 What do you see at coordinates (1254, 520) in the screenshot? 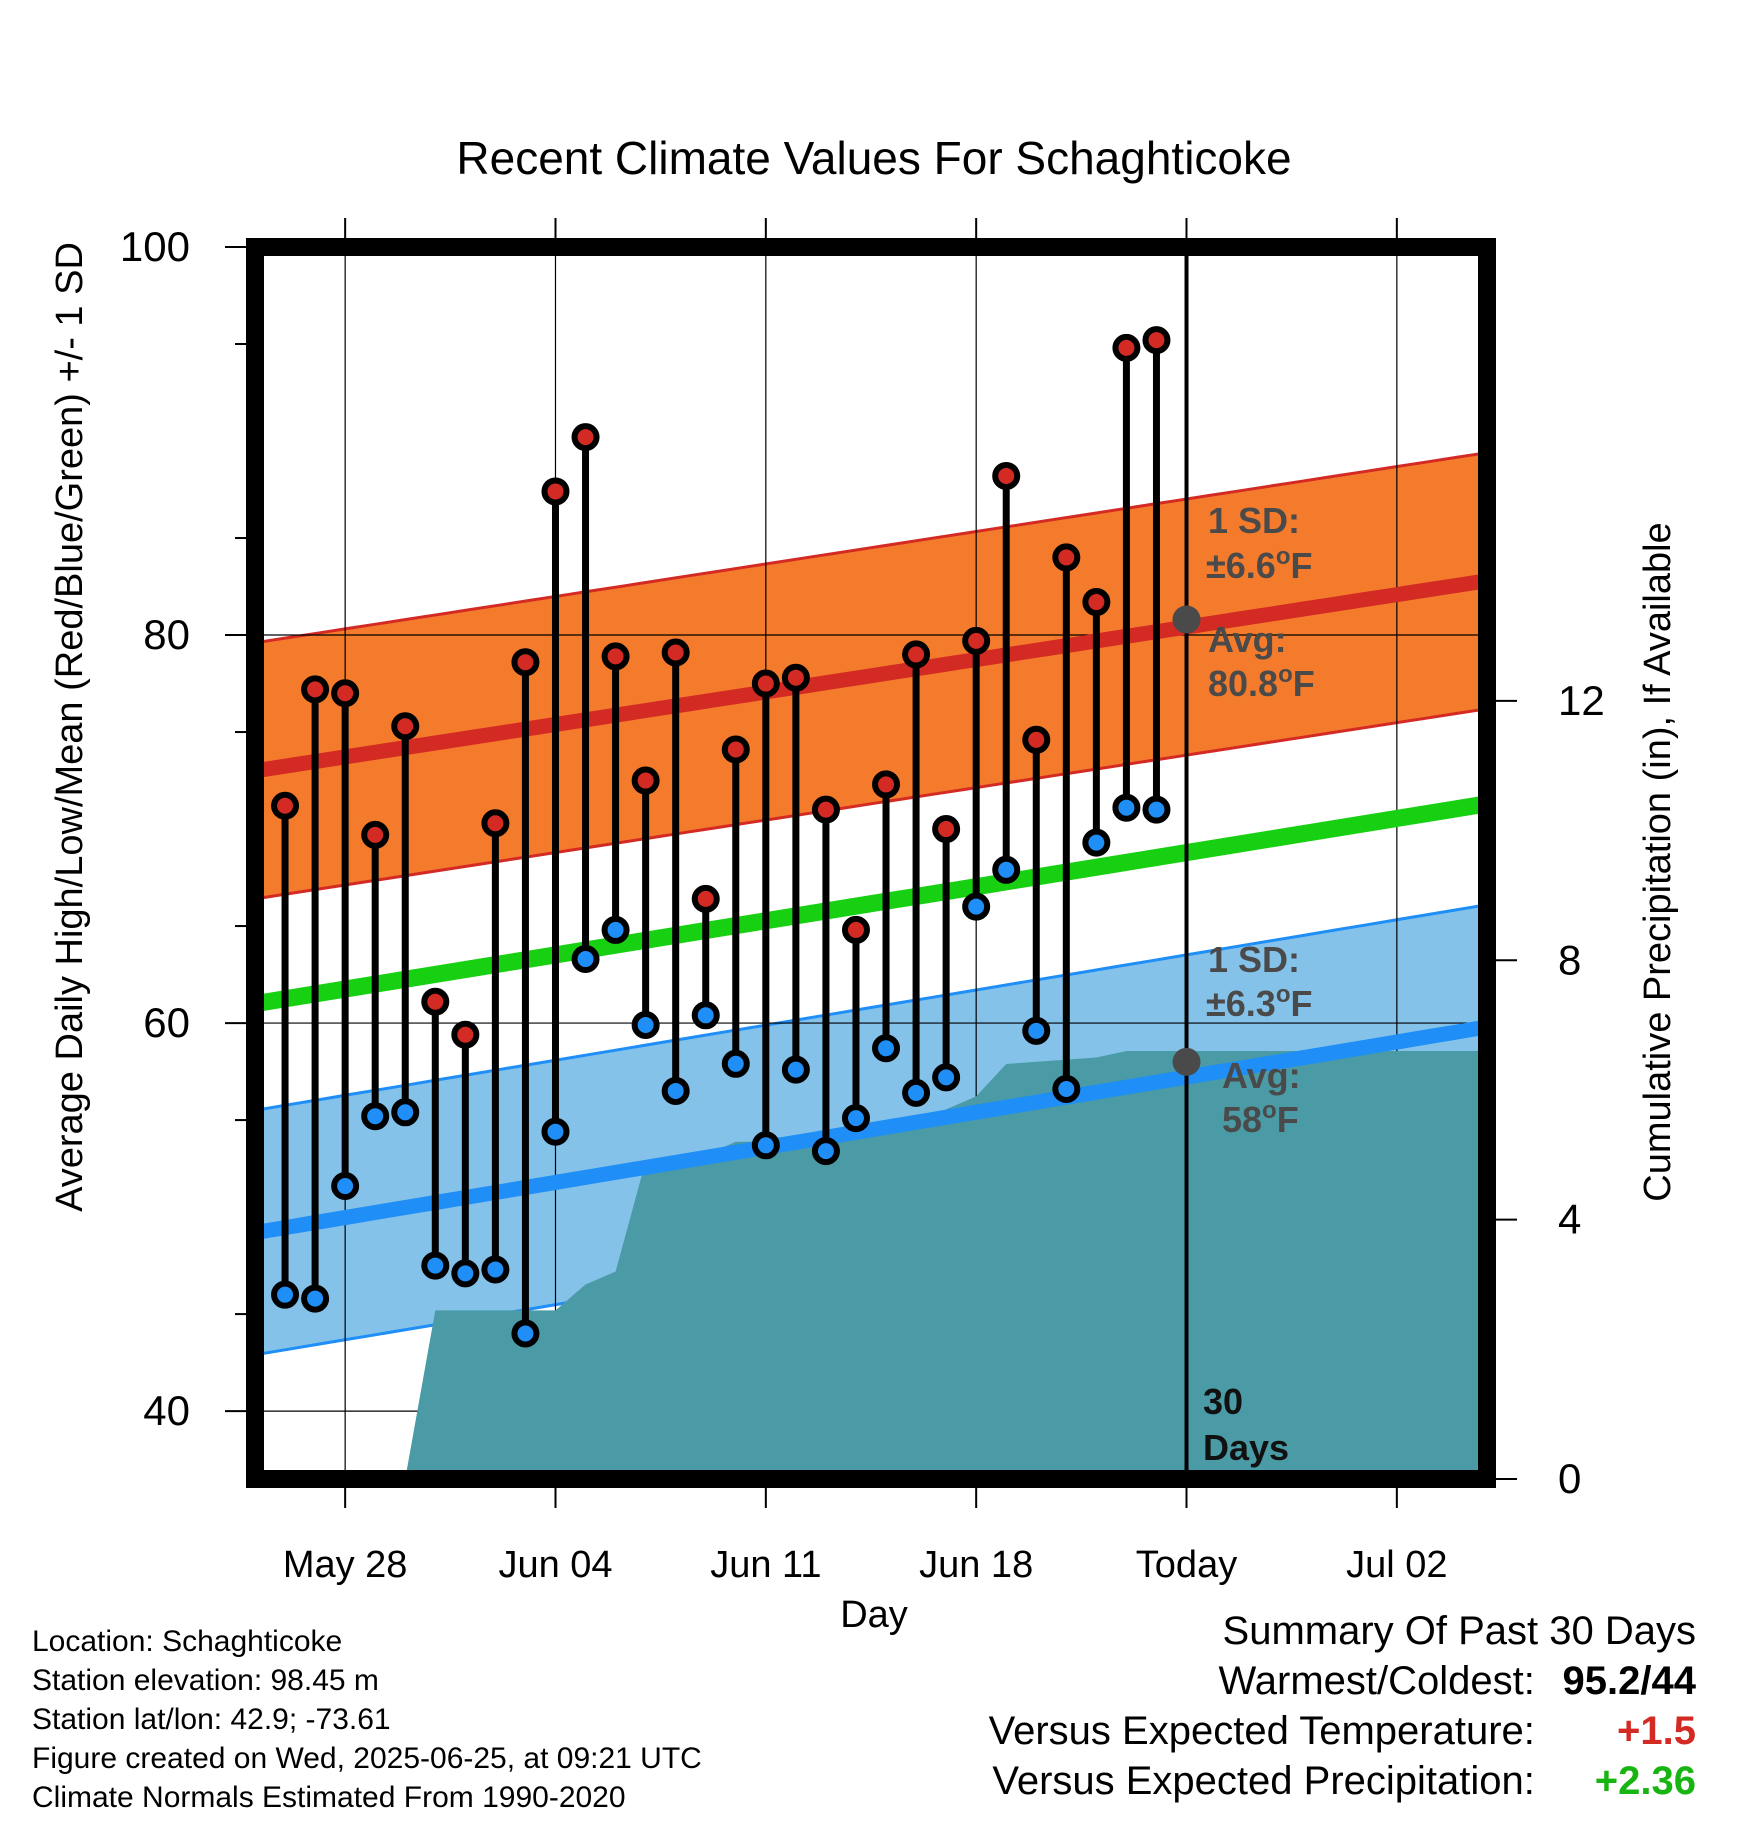
I see `high-sd-label: 1 SD:` at bounding box center [1254, 520].